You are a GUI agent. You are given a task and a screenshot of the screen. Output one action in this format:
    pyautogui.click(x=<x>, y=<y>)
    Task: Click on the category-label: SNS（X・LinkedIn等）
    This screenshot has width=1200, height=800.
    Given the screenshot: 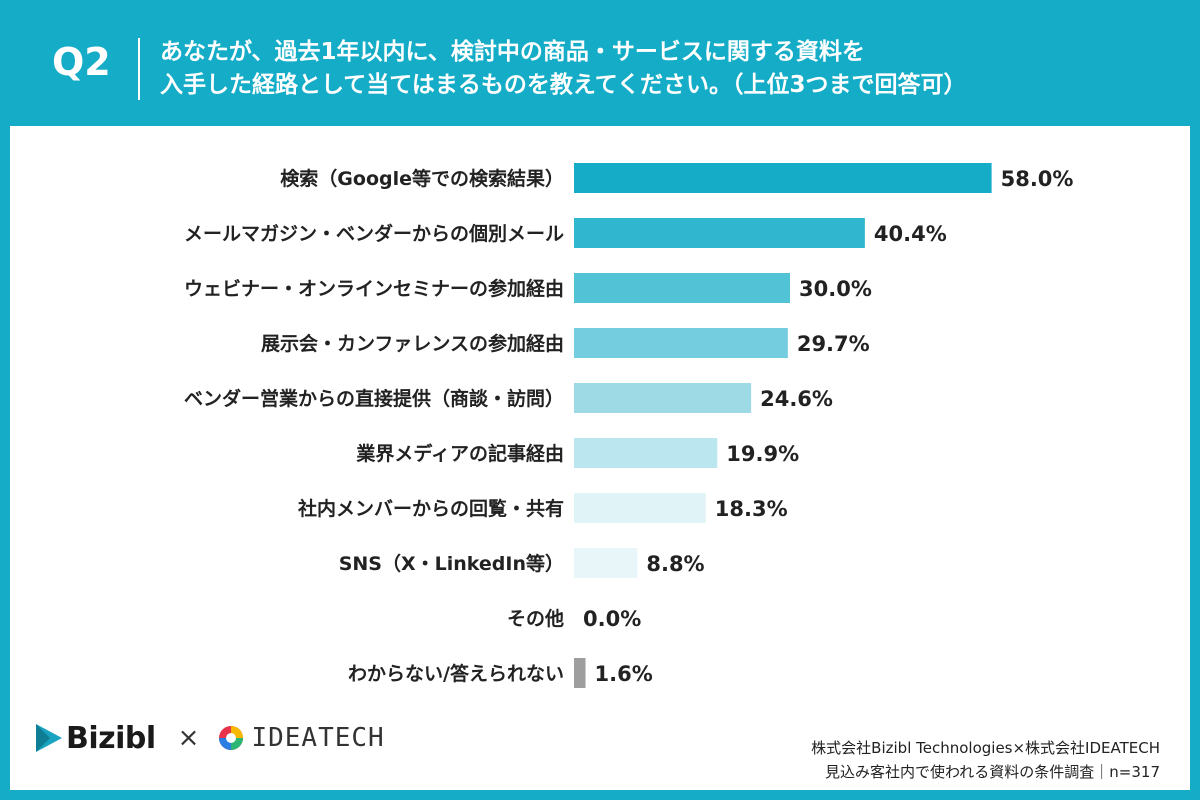 What is the action you would take?
    pyautogui.click(x=451, y=563)
    